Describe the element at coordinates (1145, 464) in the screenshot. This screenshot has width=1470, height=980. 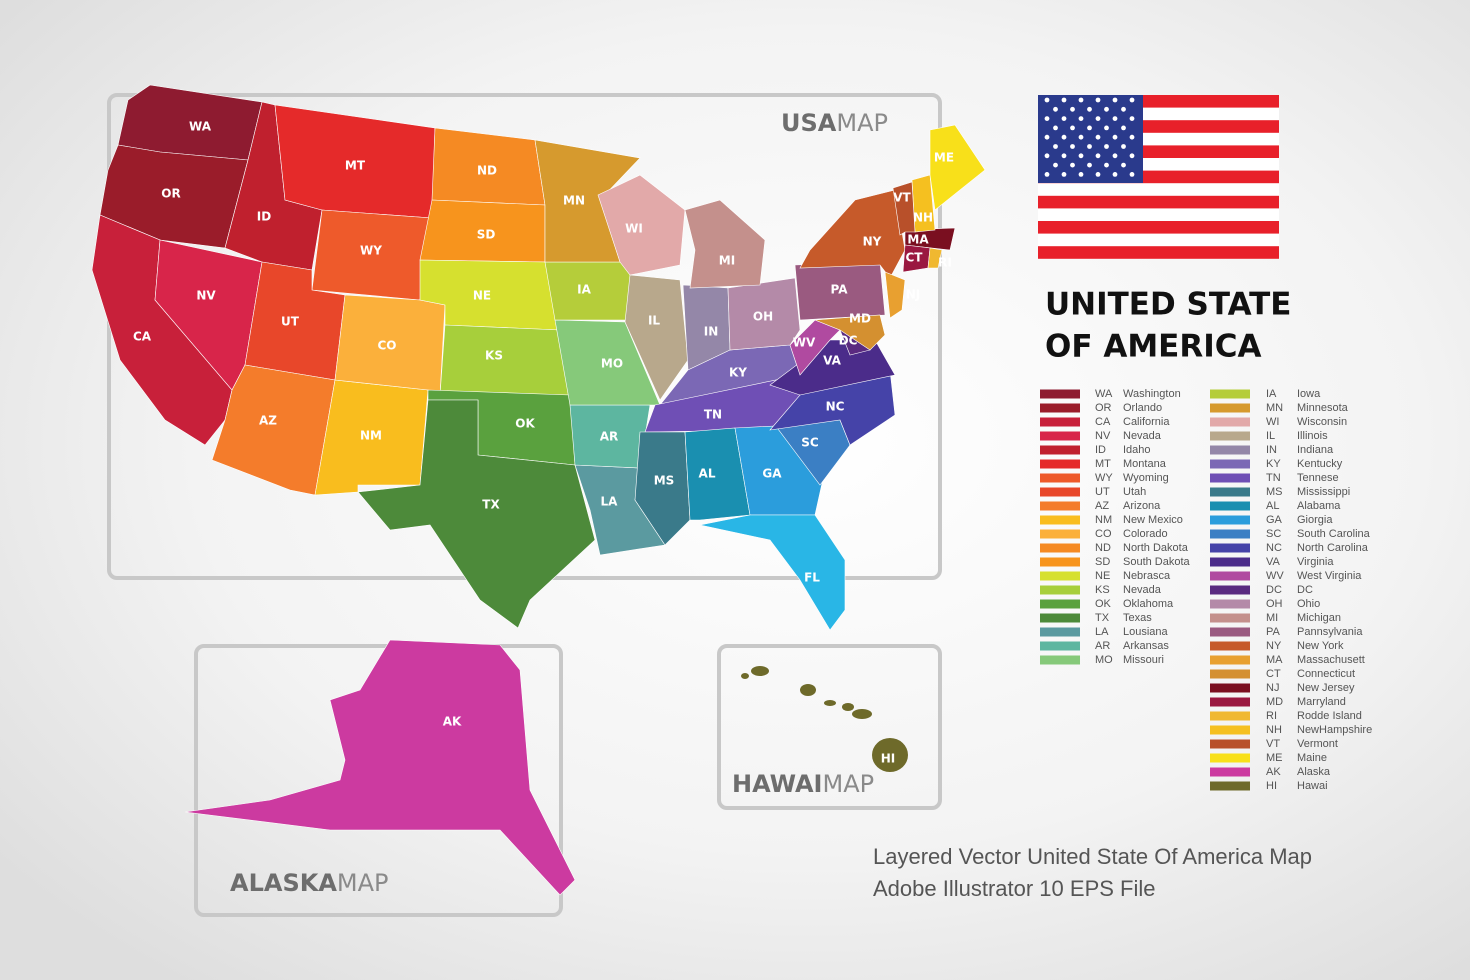
I see `legend-name: Montana` at that location.